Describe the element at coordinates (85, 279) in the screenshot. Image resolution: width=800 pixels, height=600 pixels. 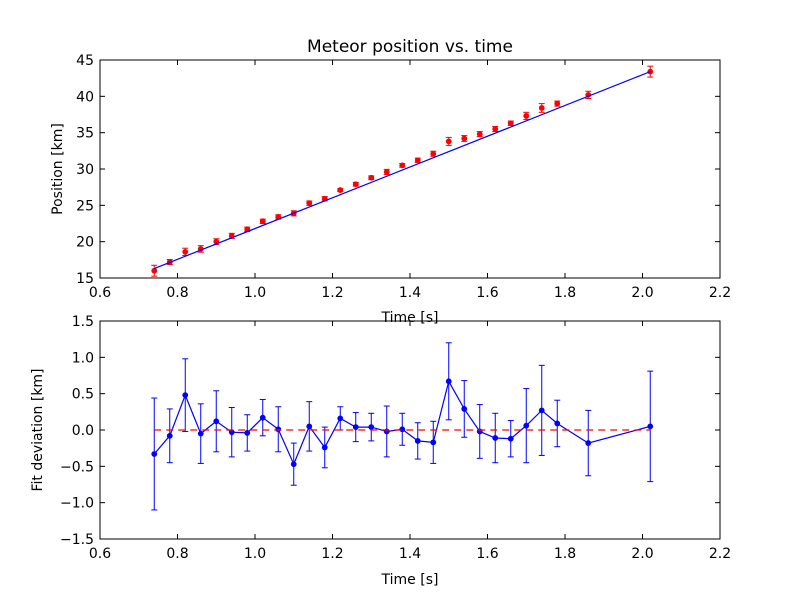
I see `y-tick-label: 15` at that location.